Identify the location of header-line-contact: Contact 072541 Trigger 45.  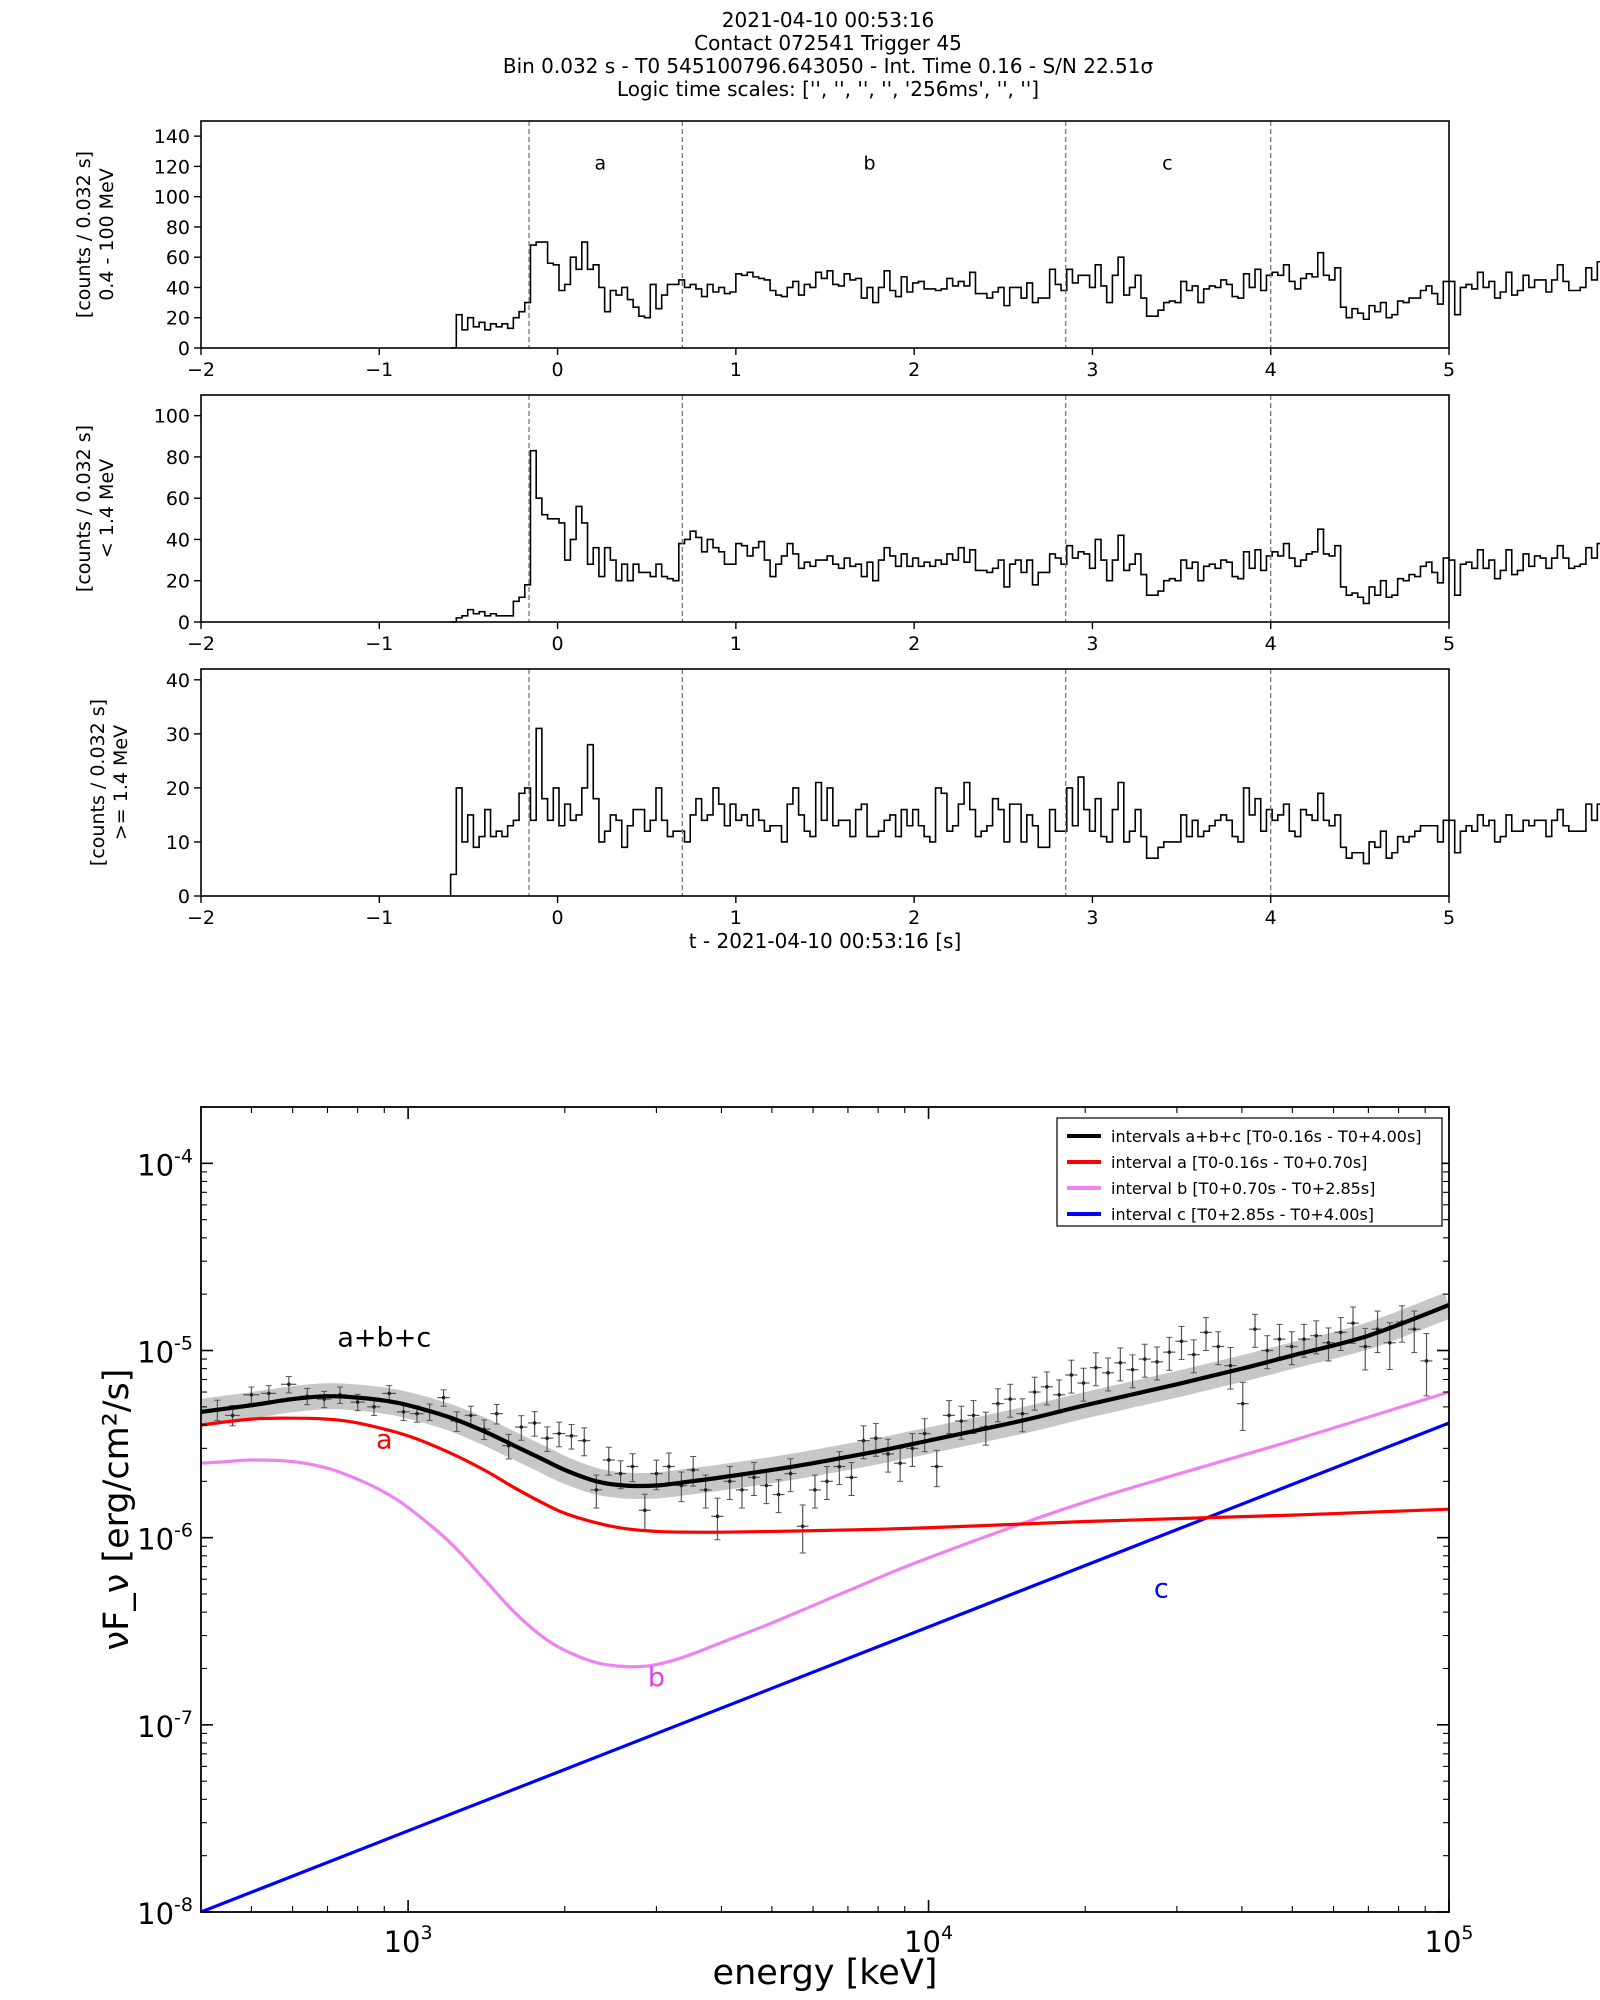
(828, 43).